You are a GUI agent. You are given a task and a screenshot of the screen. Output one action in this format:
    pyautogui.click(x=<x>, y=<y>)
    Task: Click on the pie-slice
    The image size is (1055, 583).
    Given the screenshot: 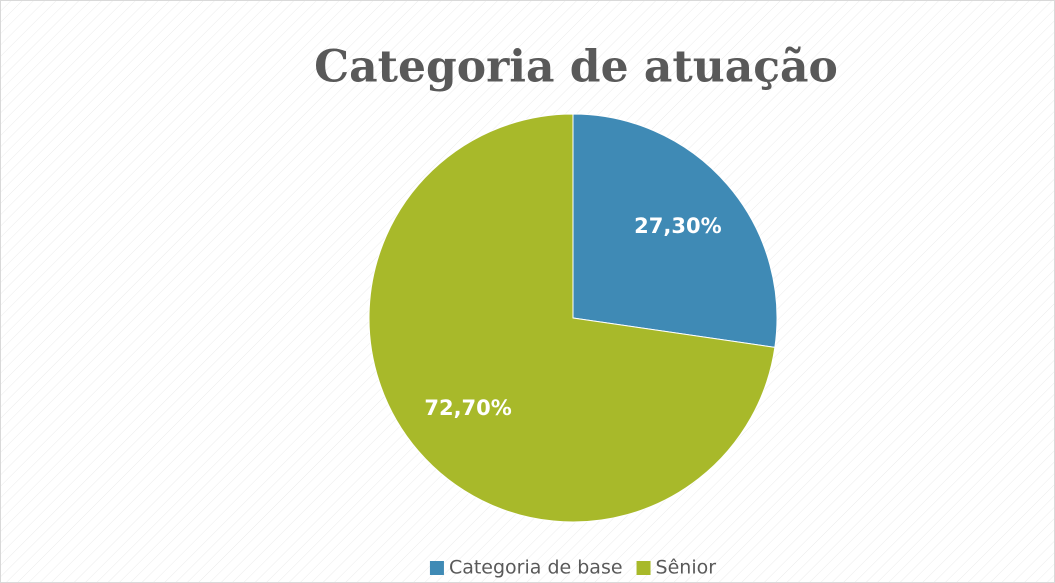 What is the action you would take?
    pyautogui.click(x=675, y=230)
    